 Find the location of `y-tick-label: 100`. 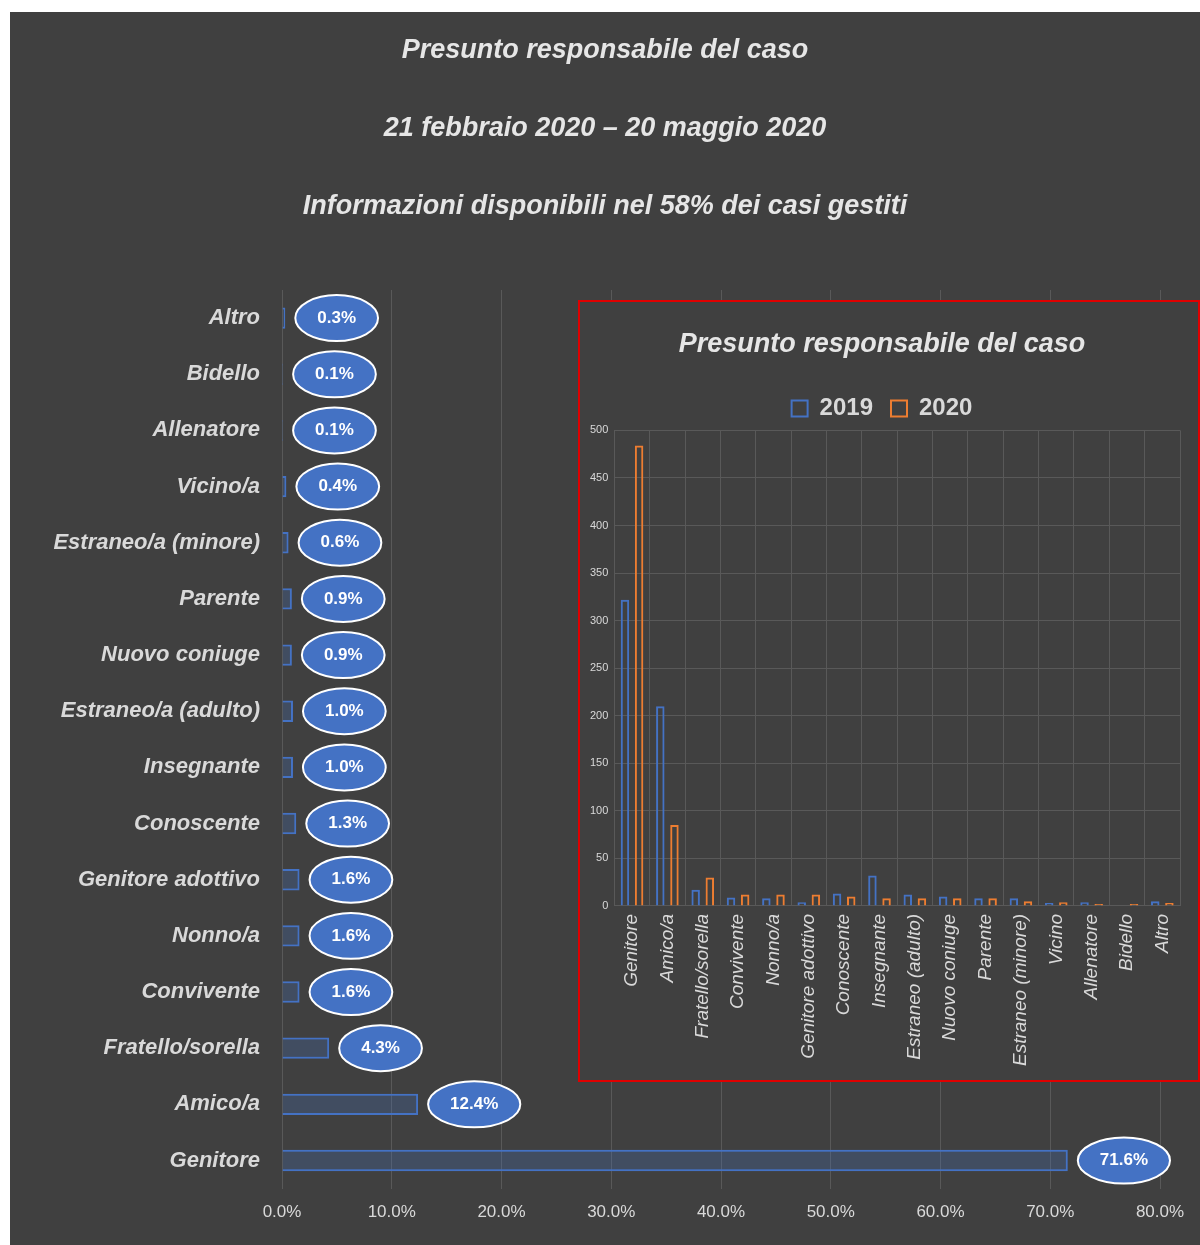

y-tick-label: 100 is located at coordinates (599, 809).